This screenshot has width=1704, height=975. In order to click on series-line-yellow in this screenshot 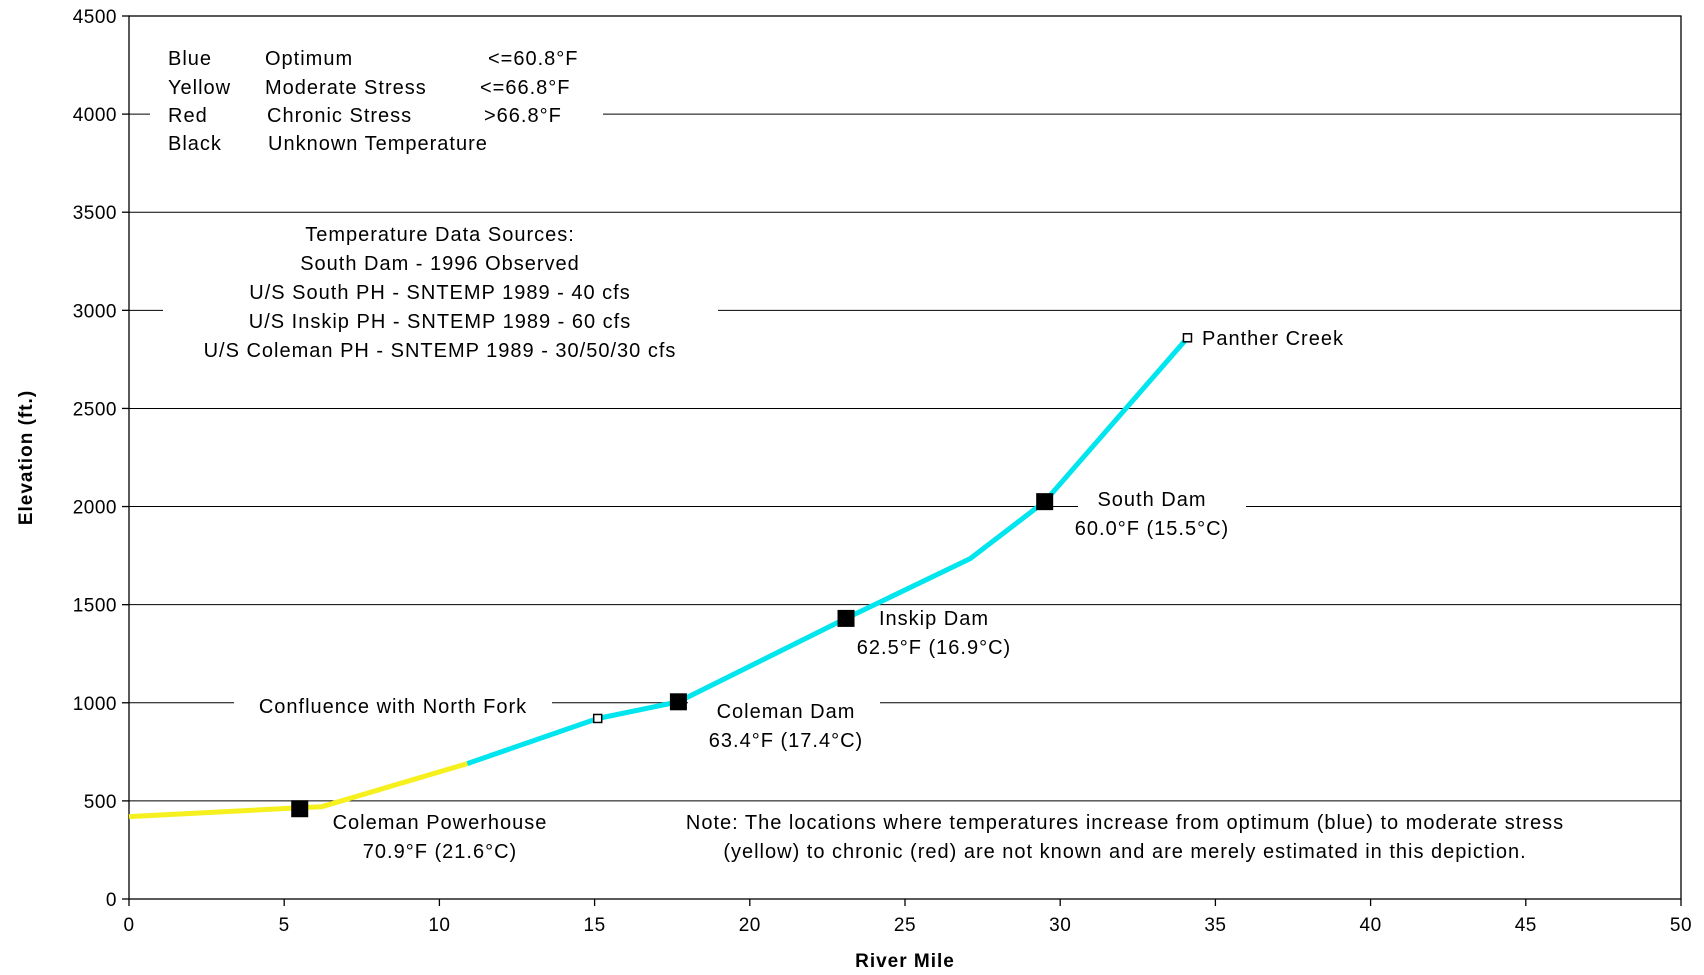, I will do `click(298, 790)`.